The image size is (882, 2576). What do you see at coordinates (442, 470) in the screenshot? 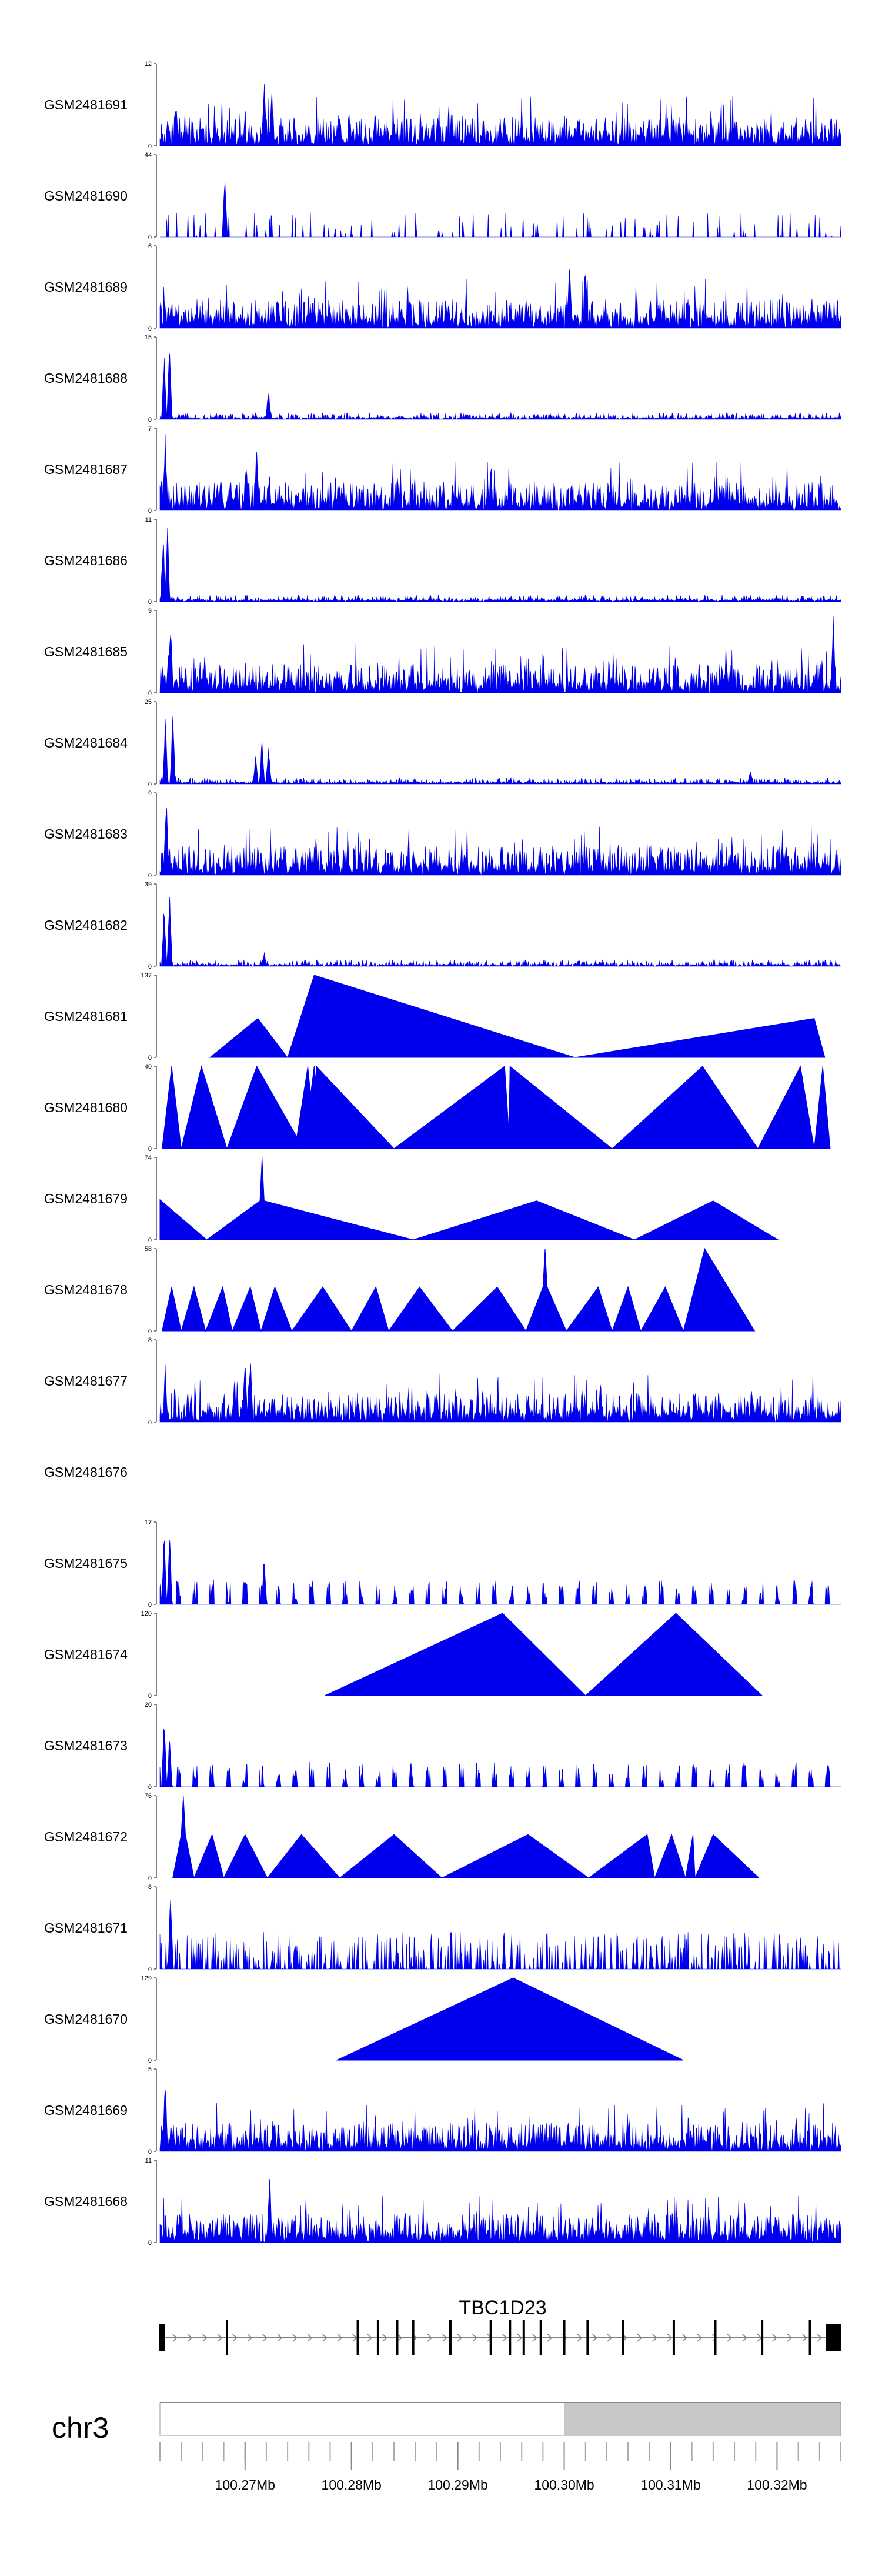
I see `track-GSM2481687: GSM2481687 7 0` at bounding box center [442, 470].